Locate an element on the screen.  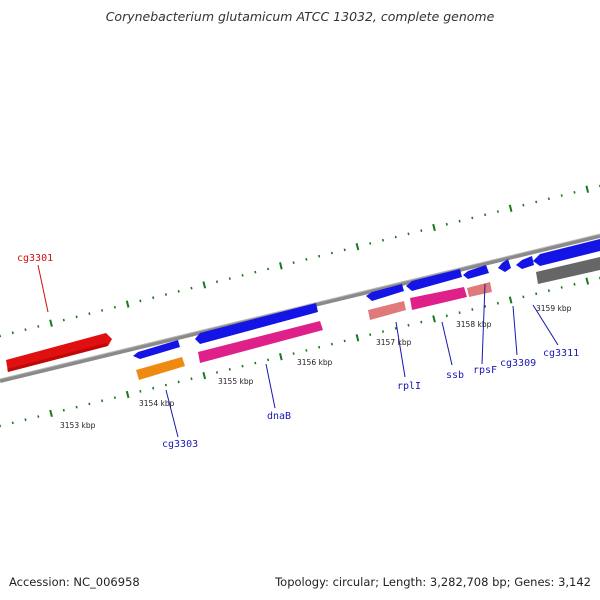
gene-gray is located at coordinates (568, 270).